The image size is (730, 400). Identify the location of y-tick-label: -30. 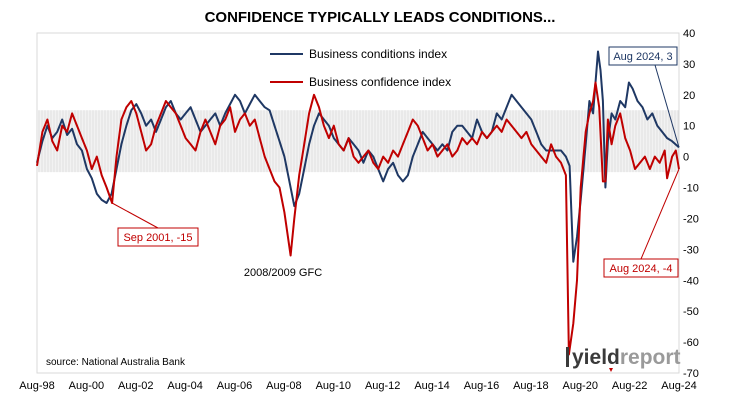
(691, 250).